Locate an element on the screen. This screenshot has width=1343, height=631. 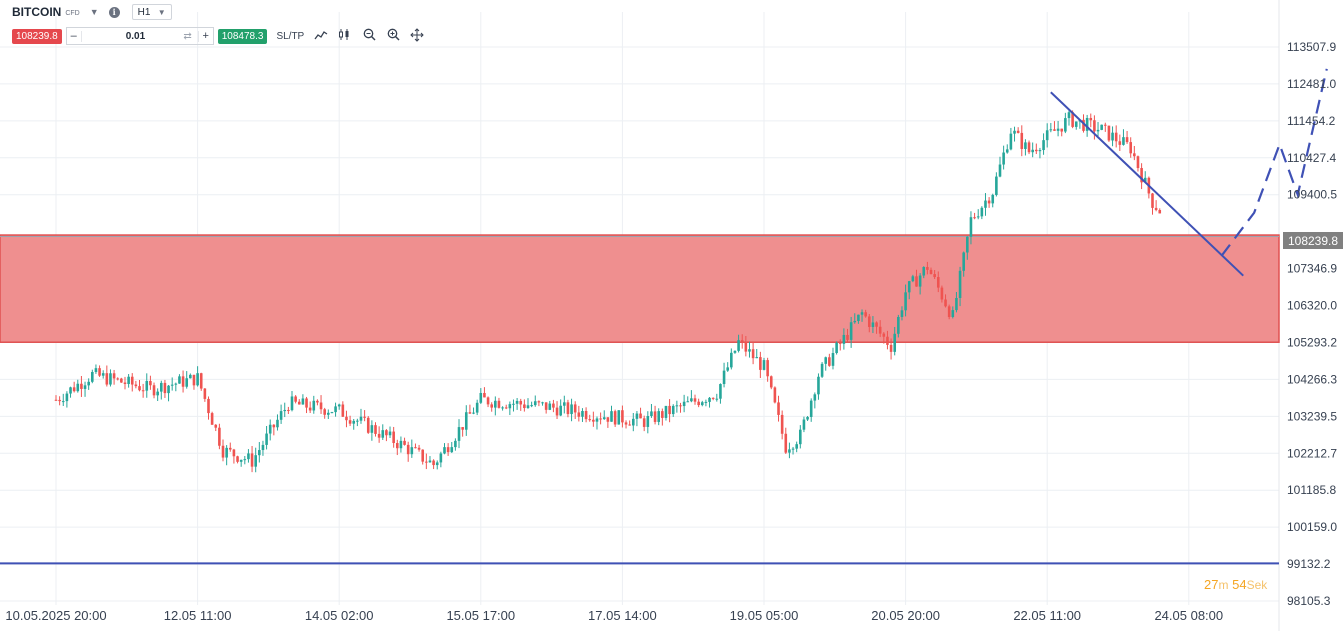
increase-button: + is located at coordinates (205, 36).